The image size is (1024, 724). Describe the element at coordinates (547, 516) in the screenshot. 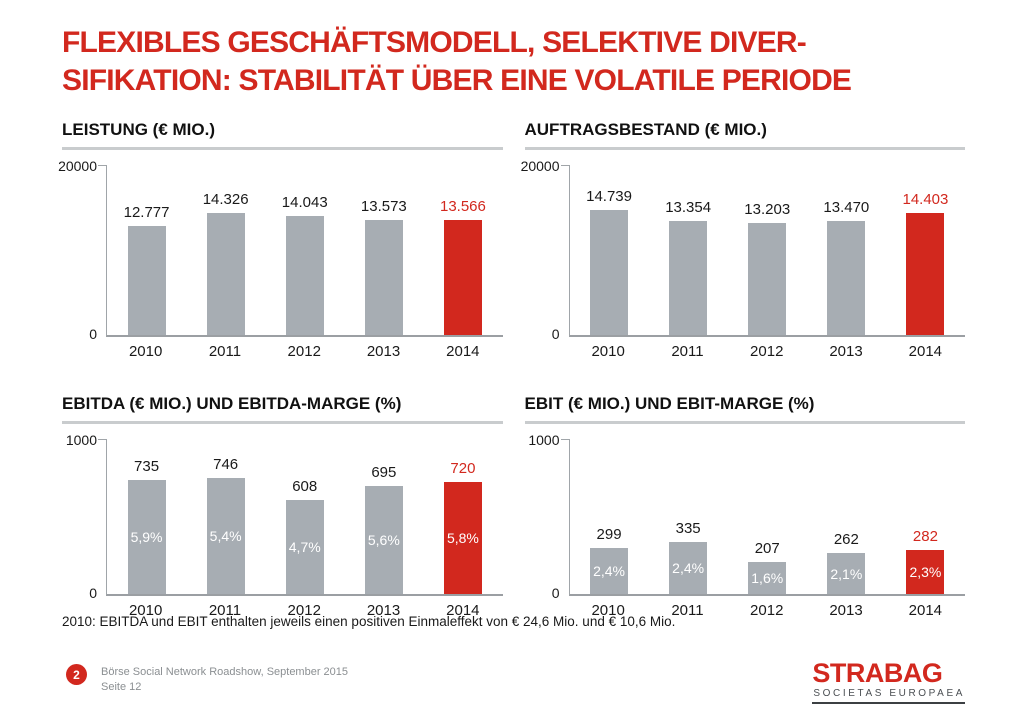

I see `y-axis-gutter: 1000 0` at that location.